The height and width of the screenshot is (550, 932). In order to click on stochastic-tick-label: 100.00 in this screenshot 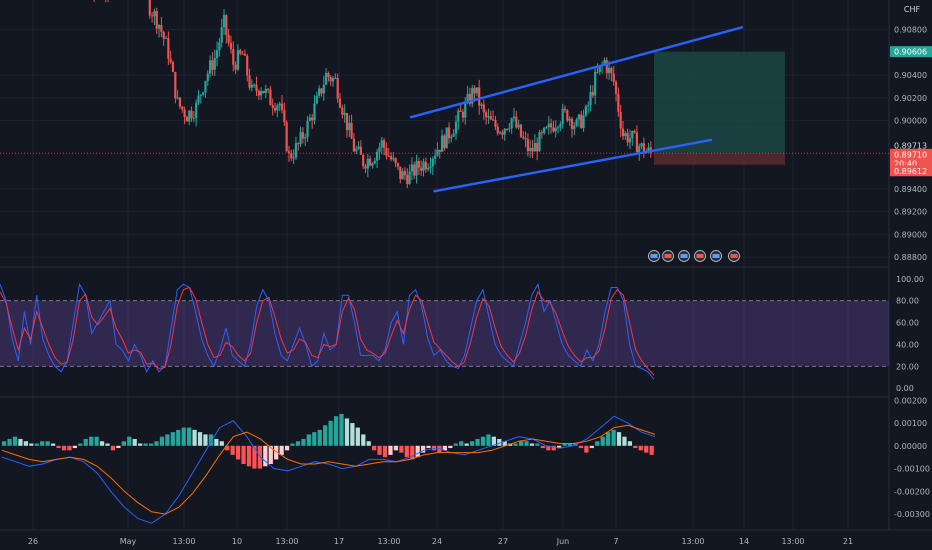, I will do `click(910, 279)`.